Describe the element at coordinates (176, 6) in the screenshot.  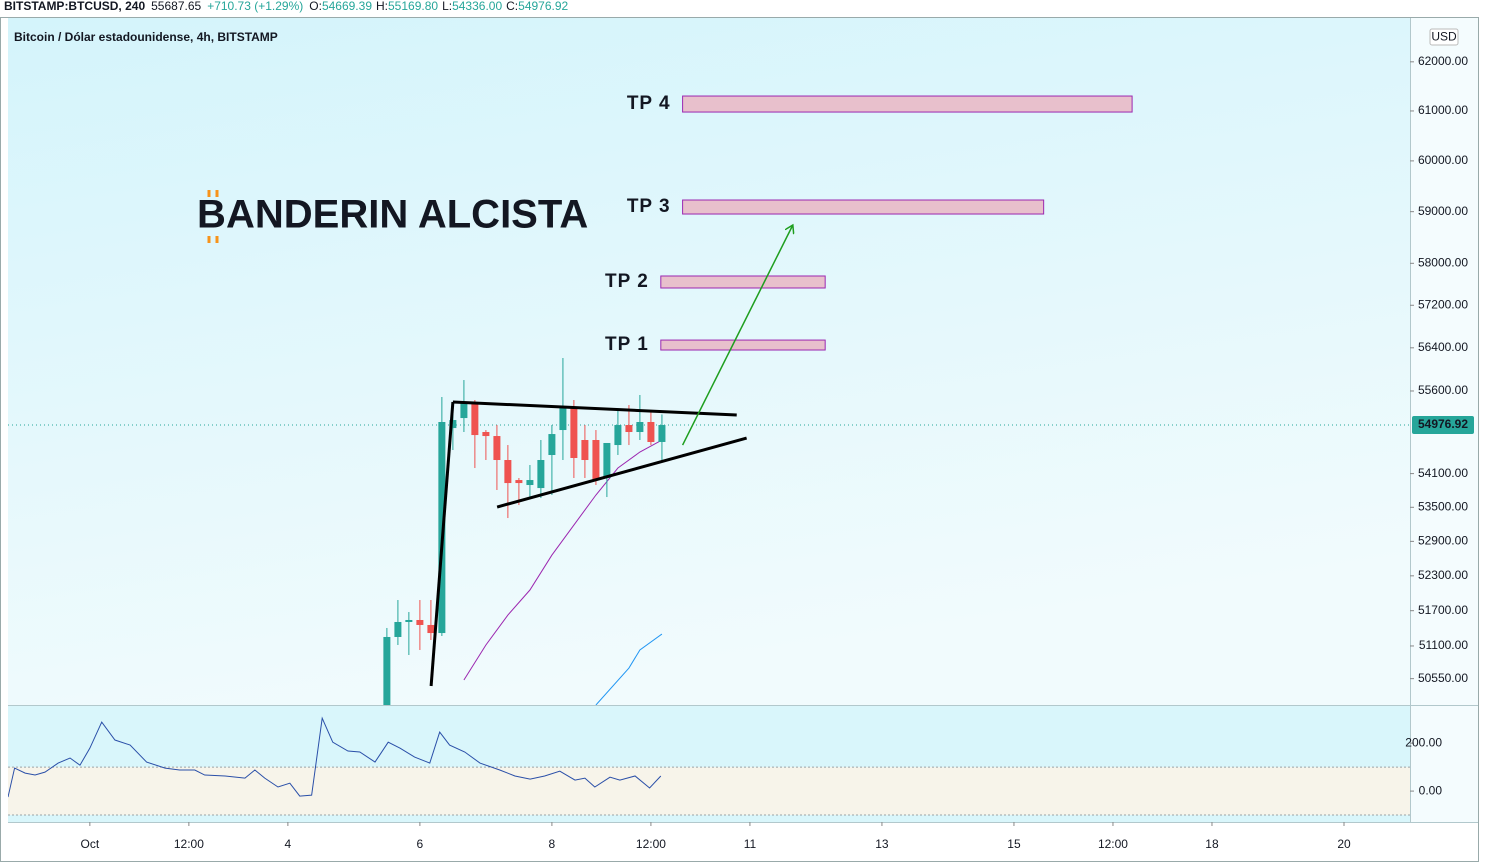
I see `price: 55687.65` at that location.